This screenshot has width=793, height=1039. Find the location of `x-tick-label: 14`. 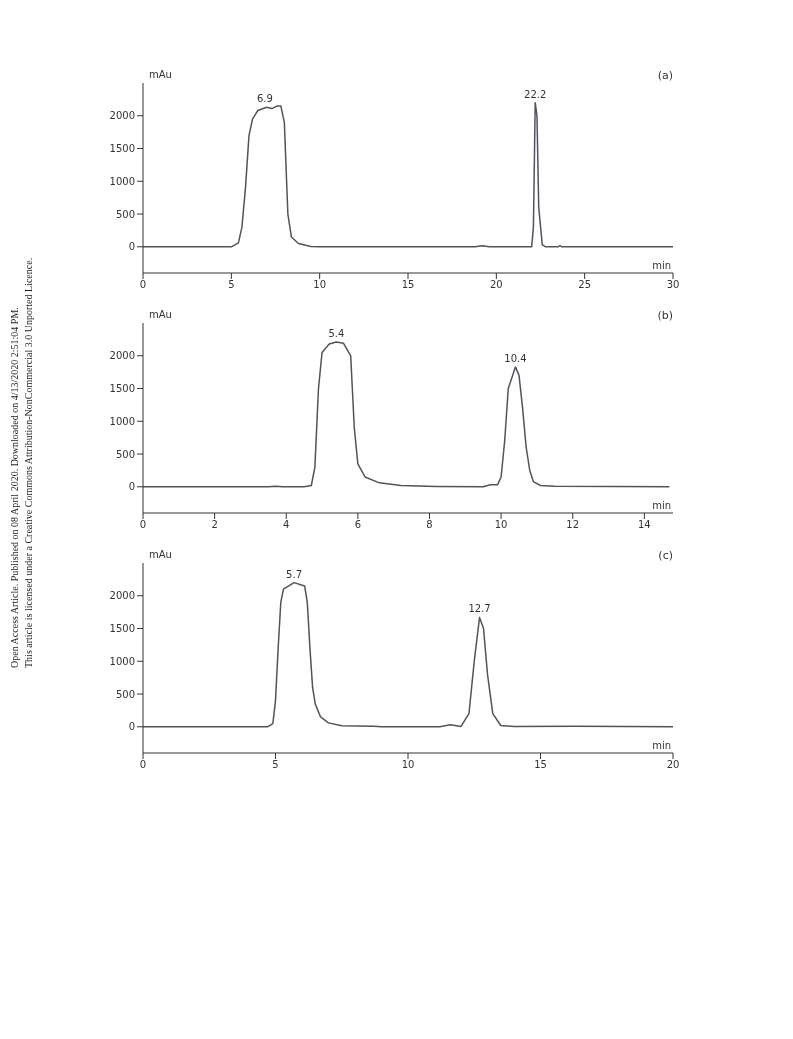

x-tick-label: 14 is located at coordinates (644, 525).